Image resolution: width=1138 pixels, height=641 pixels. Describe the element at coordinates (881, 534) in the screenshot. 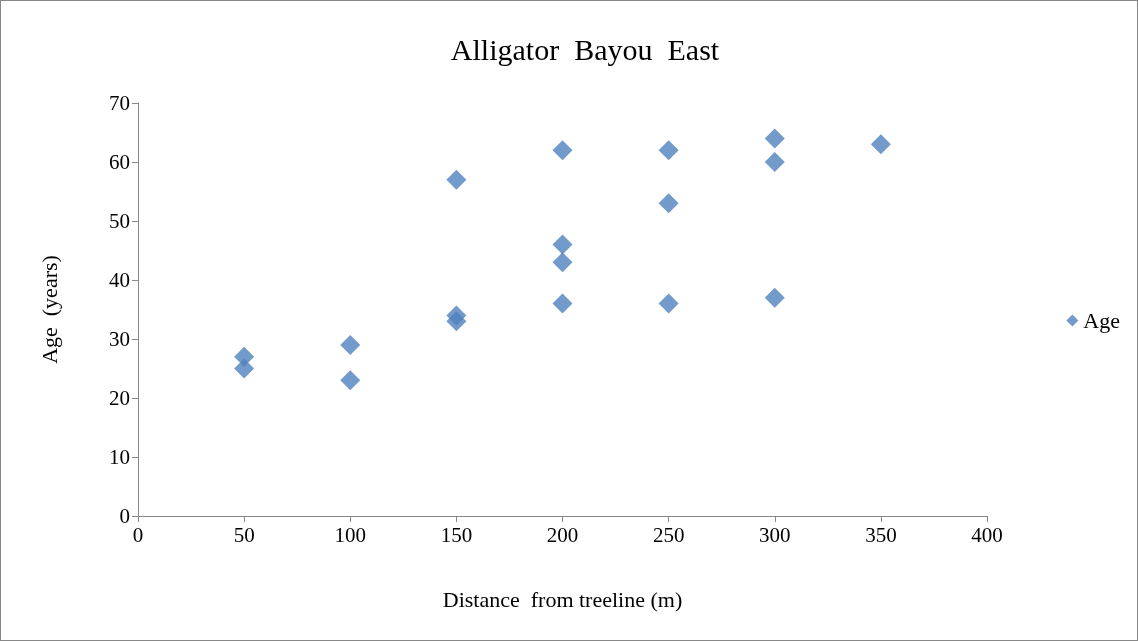

I see `x-tick-label: 350` at that location.